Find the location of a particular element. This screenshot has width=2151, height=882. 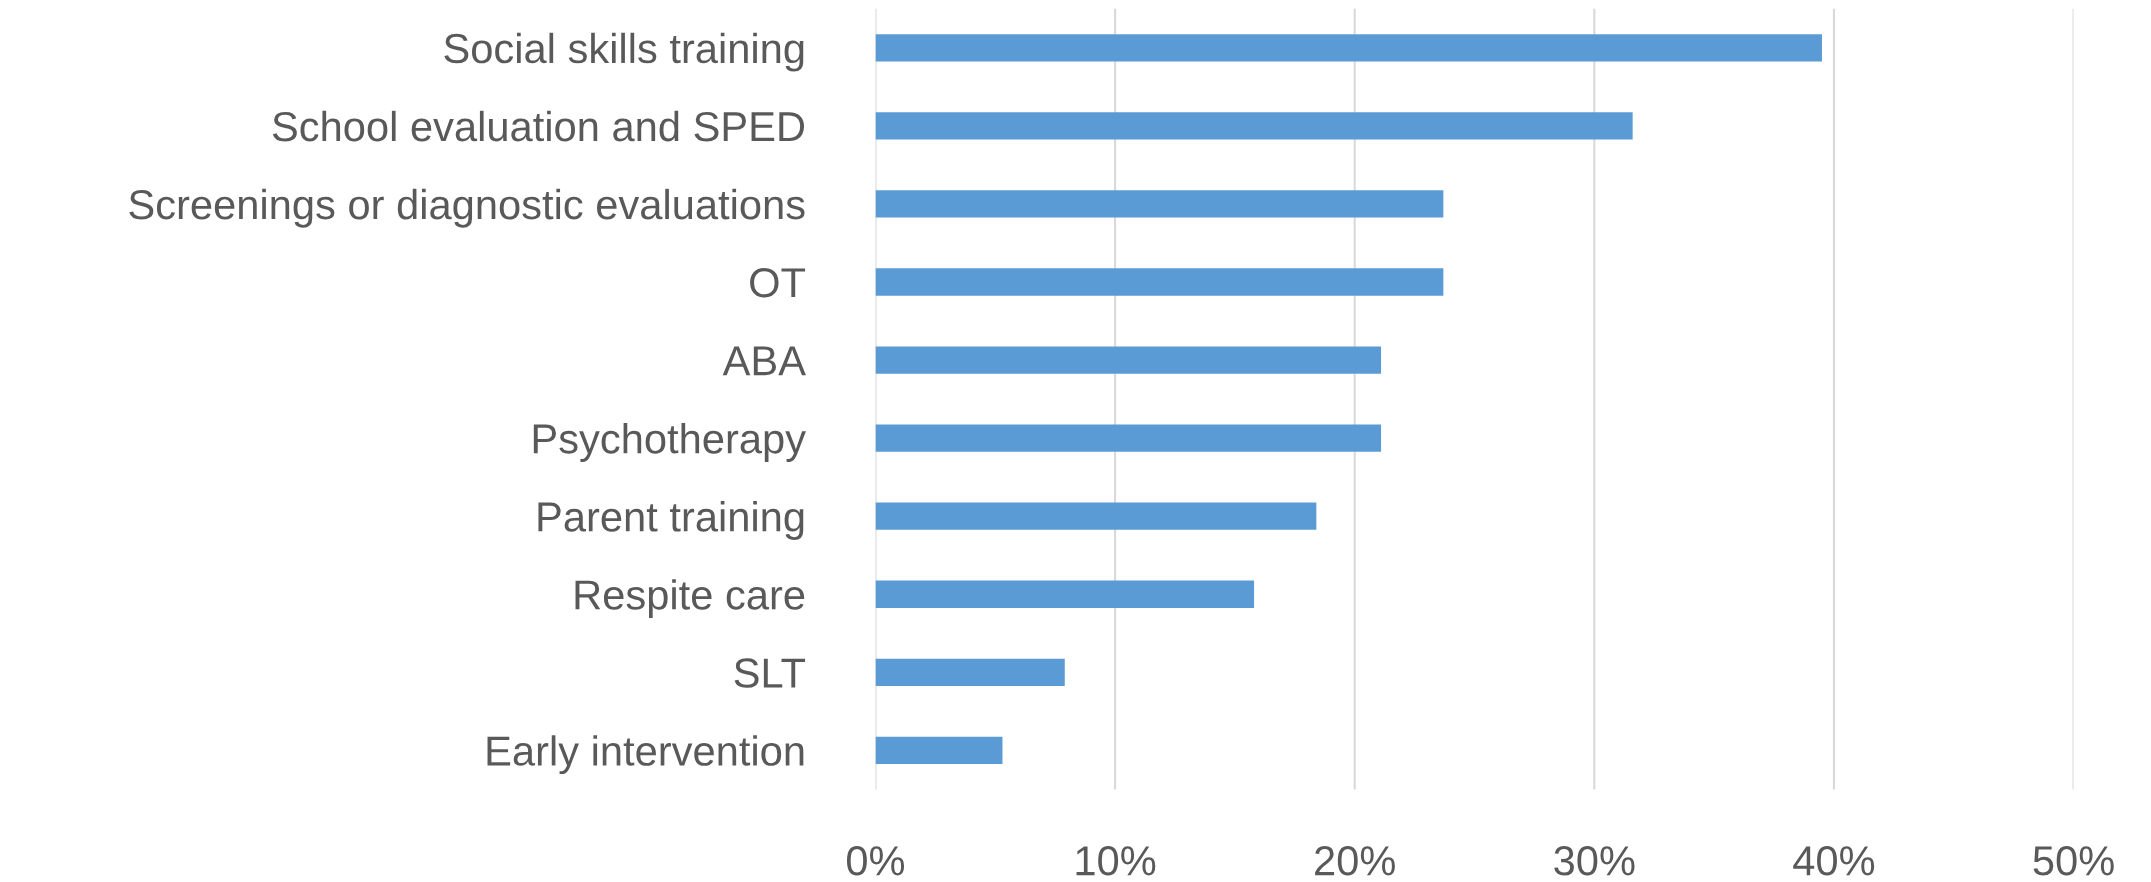

y-tick-label: Respite care is located at coordinates (690, 598).